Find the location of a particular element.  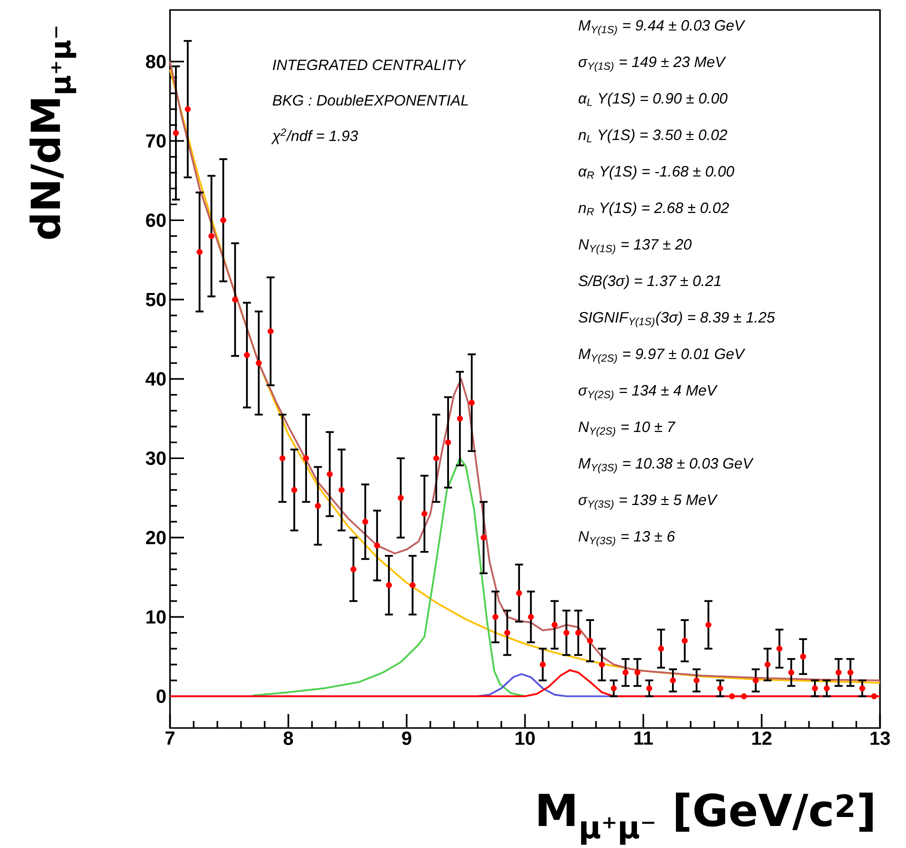

annotation: M$_{Y(3S)}$ = 10.38 ± 0.03 GeV is located at coordinates (666, 466).